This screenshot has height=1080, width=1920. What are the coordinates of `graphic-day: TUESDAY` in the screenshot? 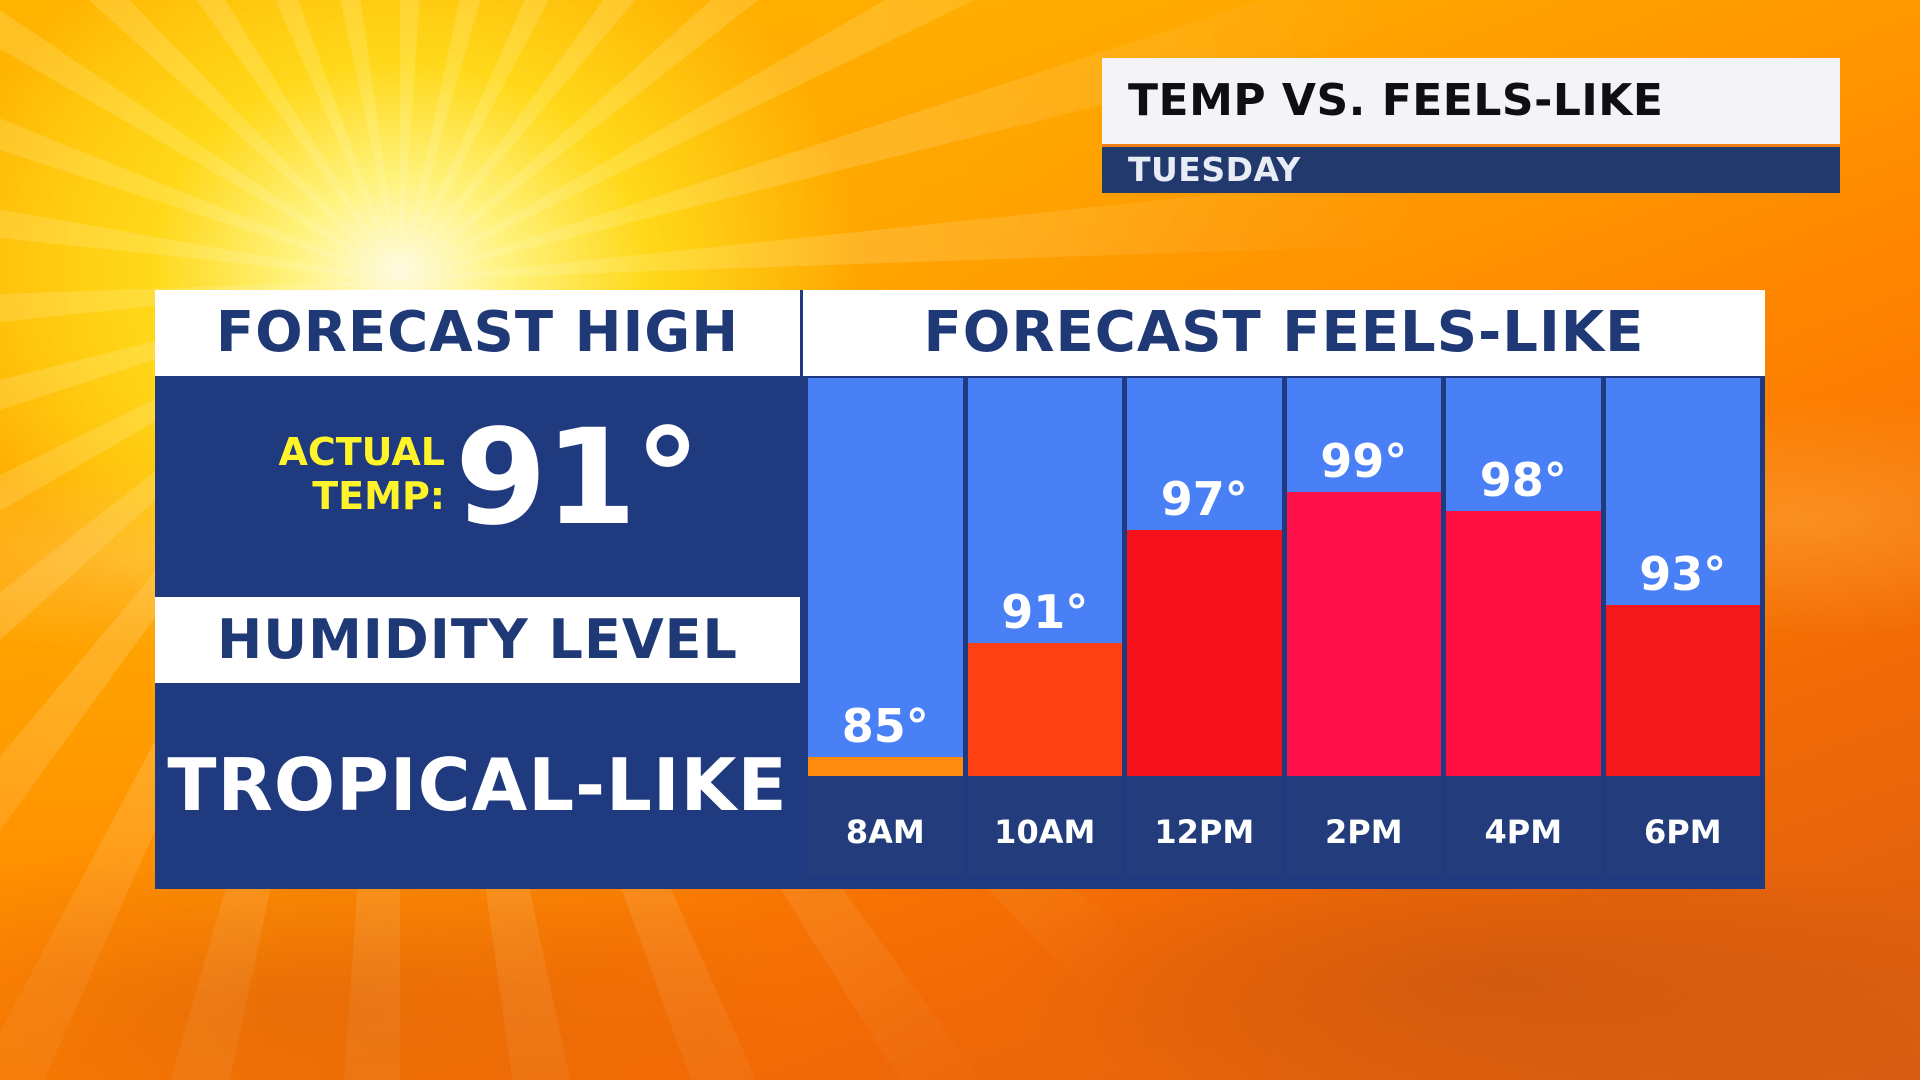 It's located at (1471, 170).